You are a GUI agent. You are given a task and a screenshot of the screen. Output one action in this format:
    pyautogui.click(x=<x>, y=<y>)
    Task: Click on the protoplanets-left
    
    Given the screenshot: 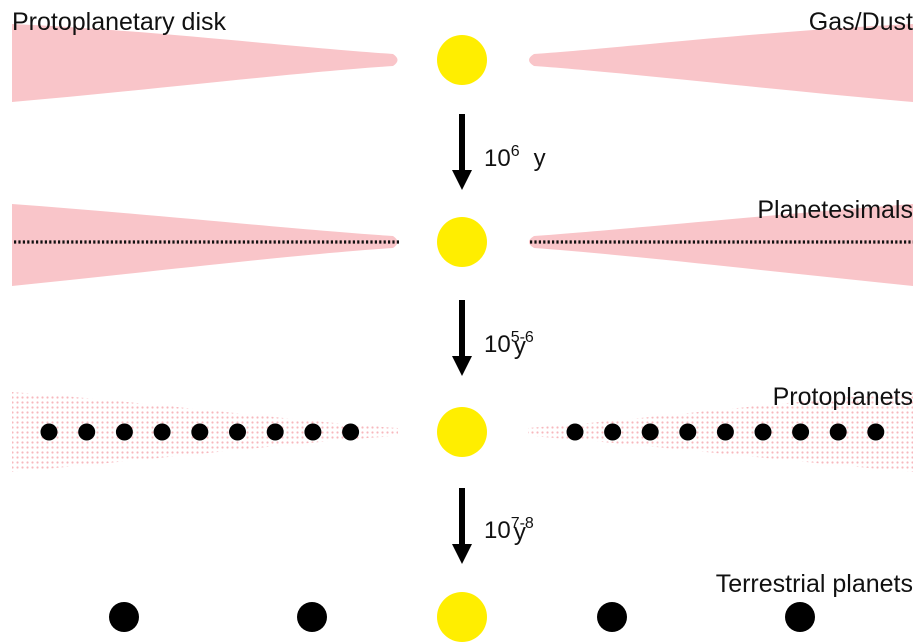 What is the action you would take?
    pyautogui.click(x=200, y=432)
    